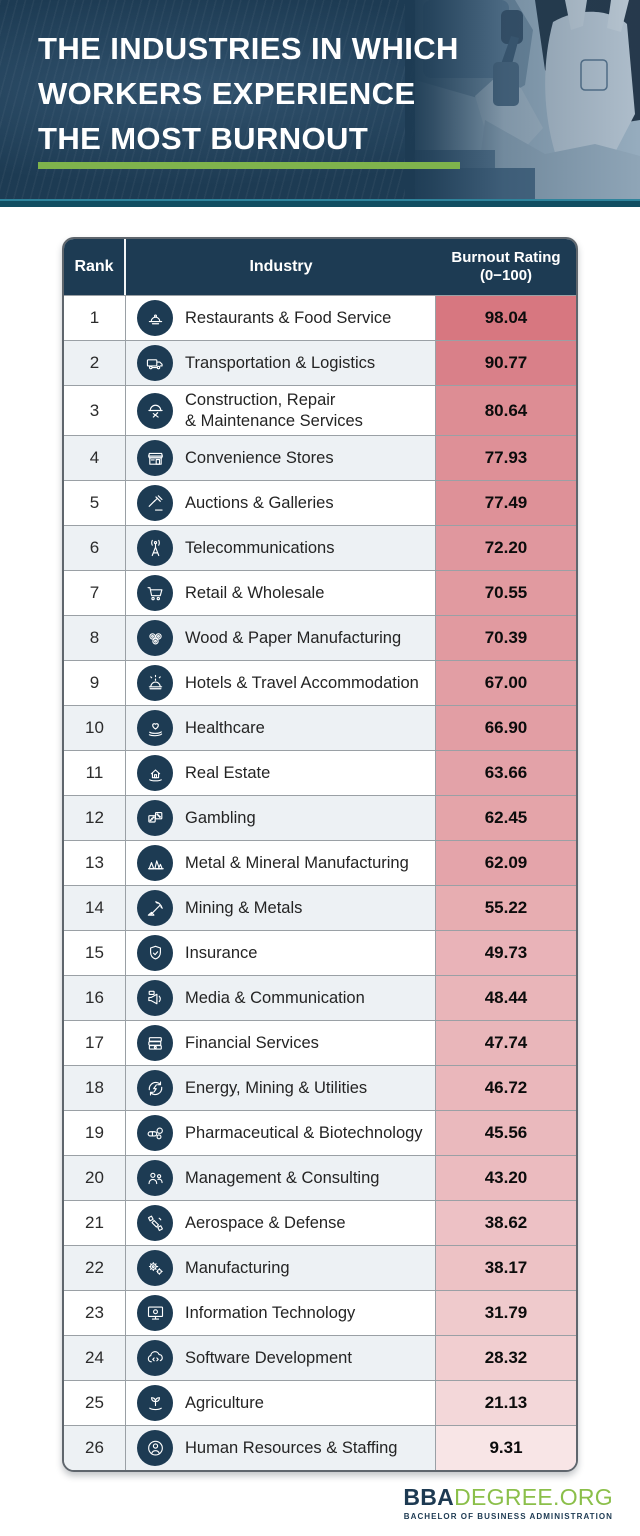 The height and width of the screenshot is (1536, 640). Describe the element at coordinates (95, 1223) in the screenshot. I see `rank-cell: 21` at that location.